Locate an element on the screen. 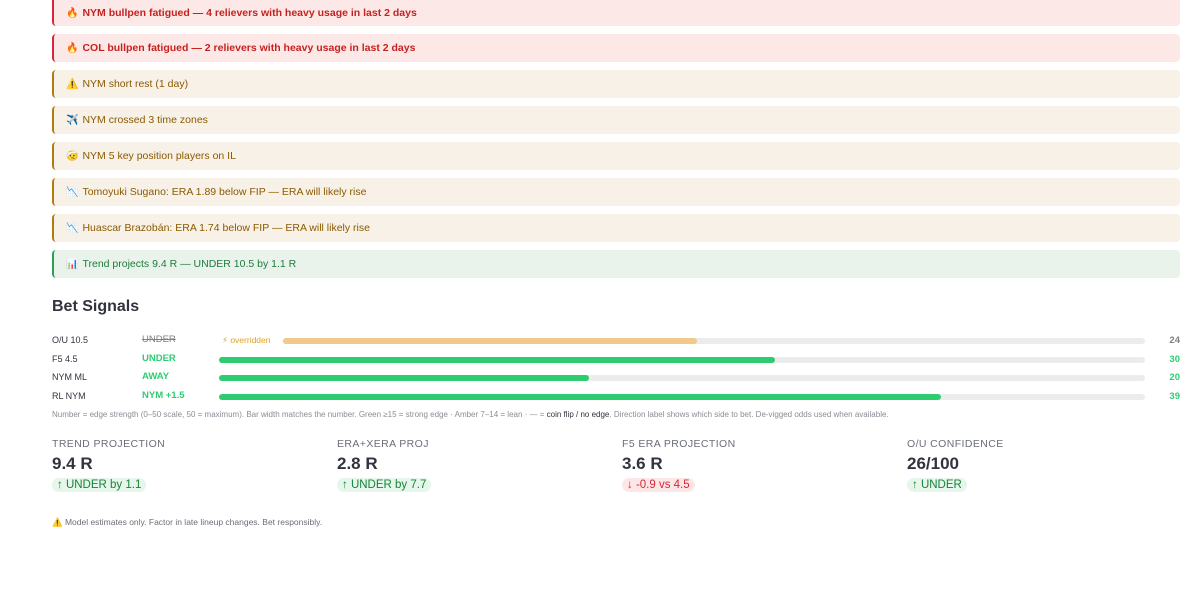 The image size is (1200, 603). metric-delta: ↑ UNDER by 7.7 is located at coordinates (384, 485).